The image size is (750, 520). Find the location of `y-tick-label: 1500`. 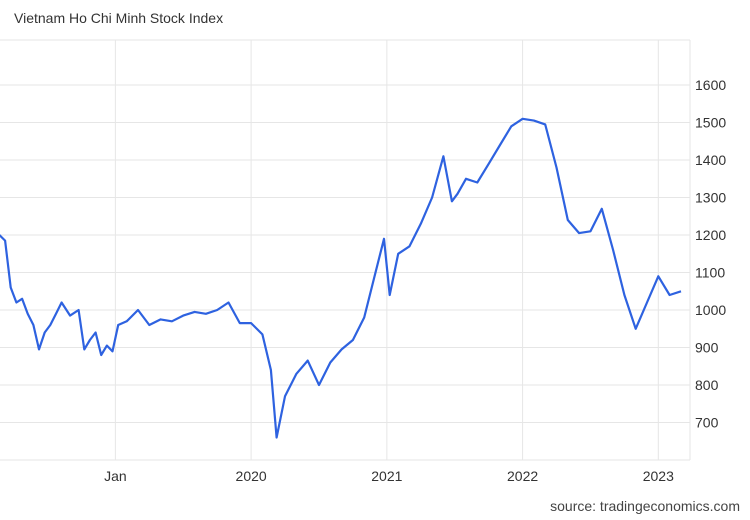

y-tick-label: 1500 is located at coordinates (710, 123).